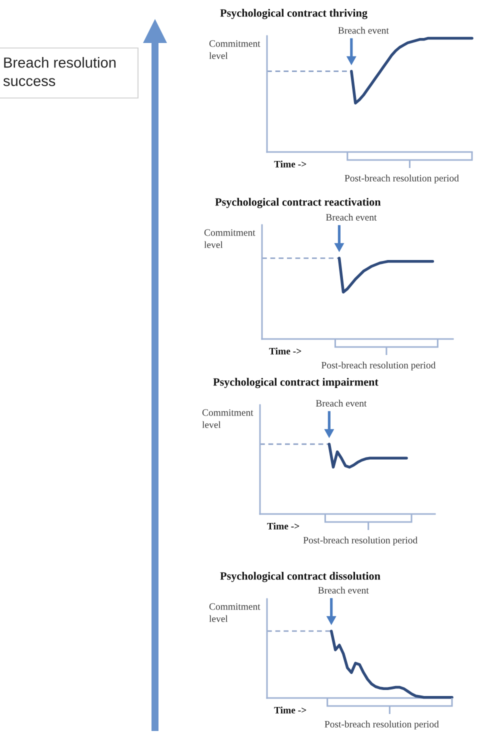 This screenshot has width=490, height=733. Describe the element at coordinates (294, 14) in the screenshot. I see `chart-title: Psychological contract thriving` at that location.